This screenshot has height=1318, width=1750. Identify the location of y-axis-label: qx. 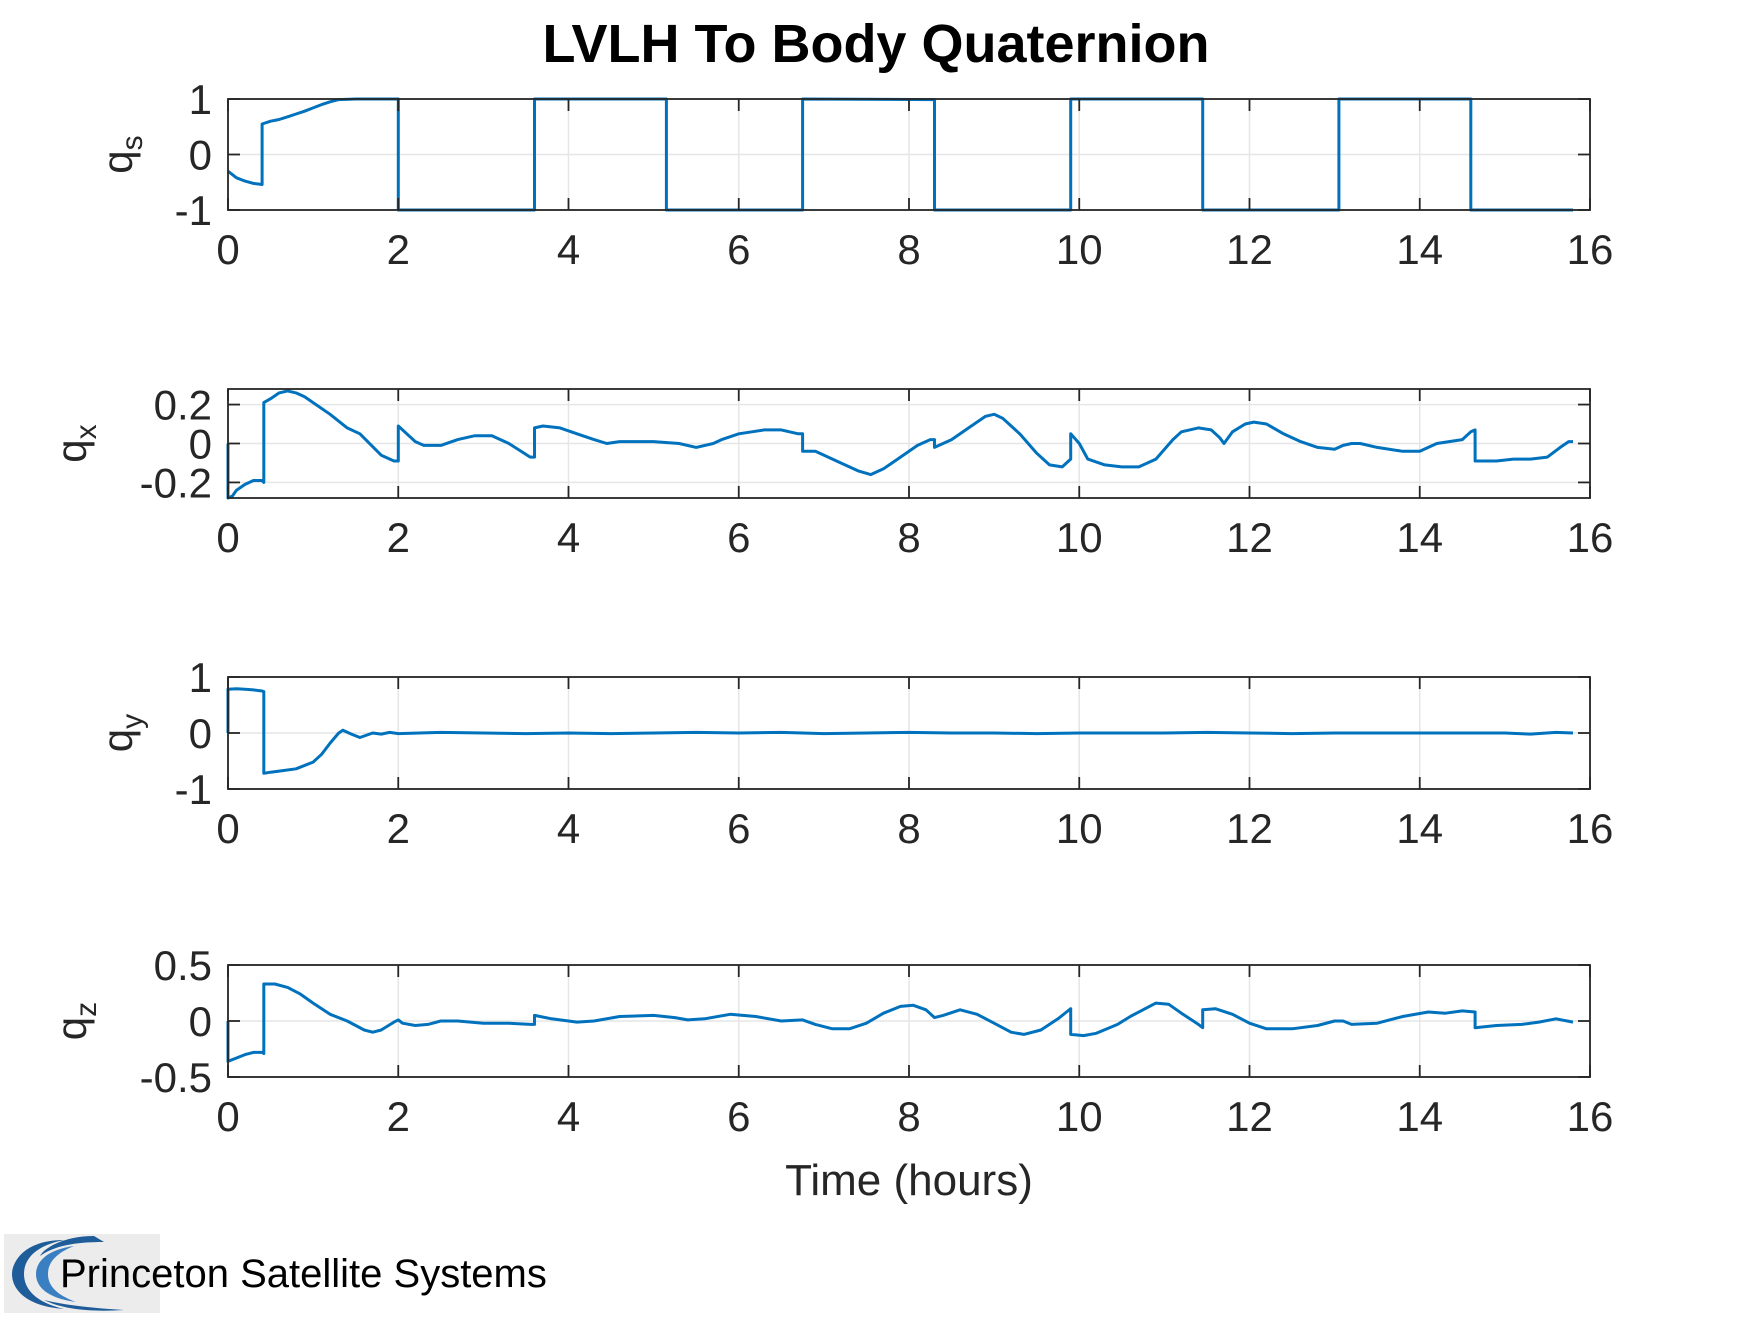
(75, 443).